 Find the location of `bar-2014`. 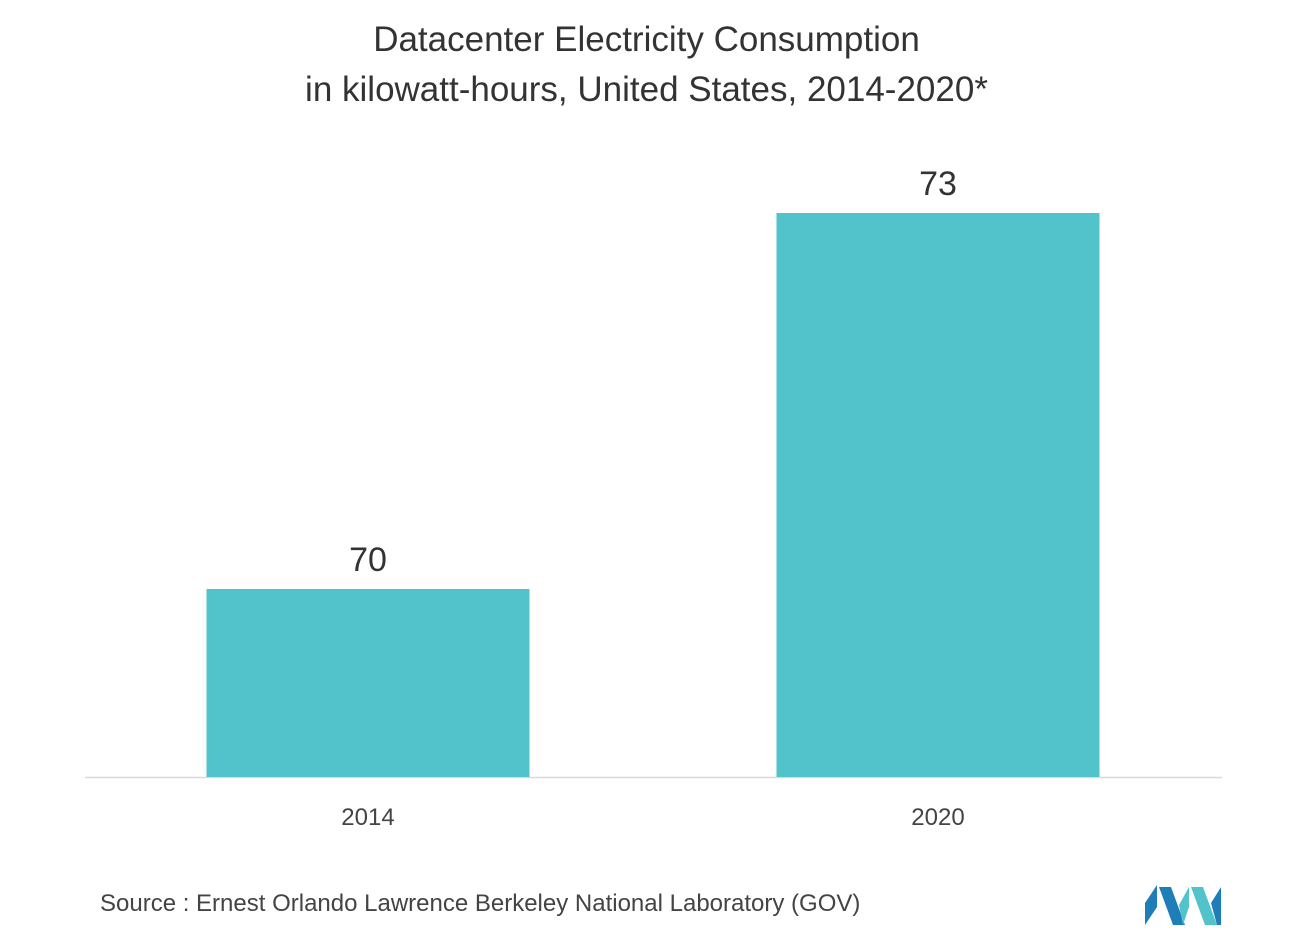

bar-2014 is located at coordinates (368, 683).